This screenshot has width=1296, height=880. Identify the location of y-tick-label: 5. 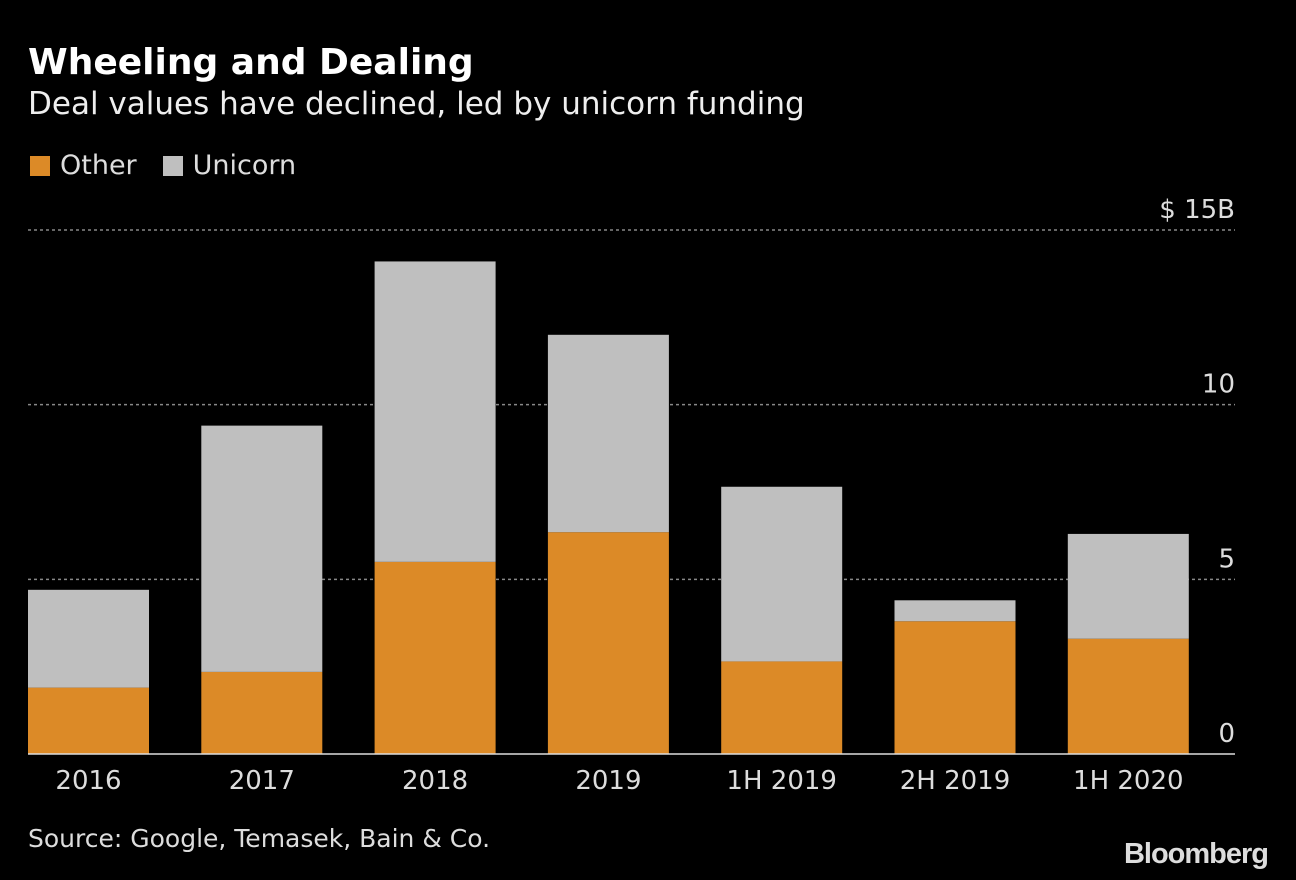
(1226, 559).